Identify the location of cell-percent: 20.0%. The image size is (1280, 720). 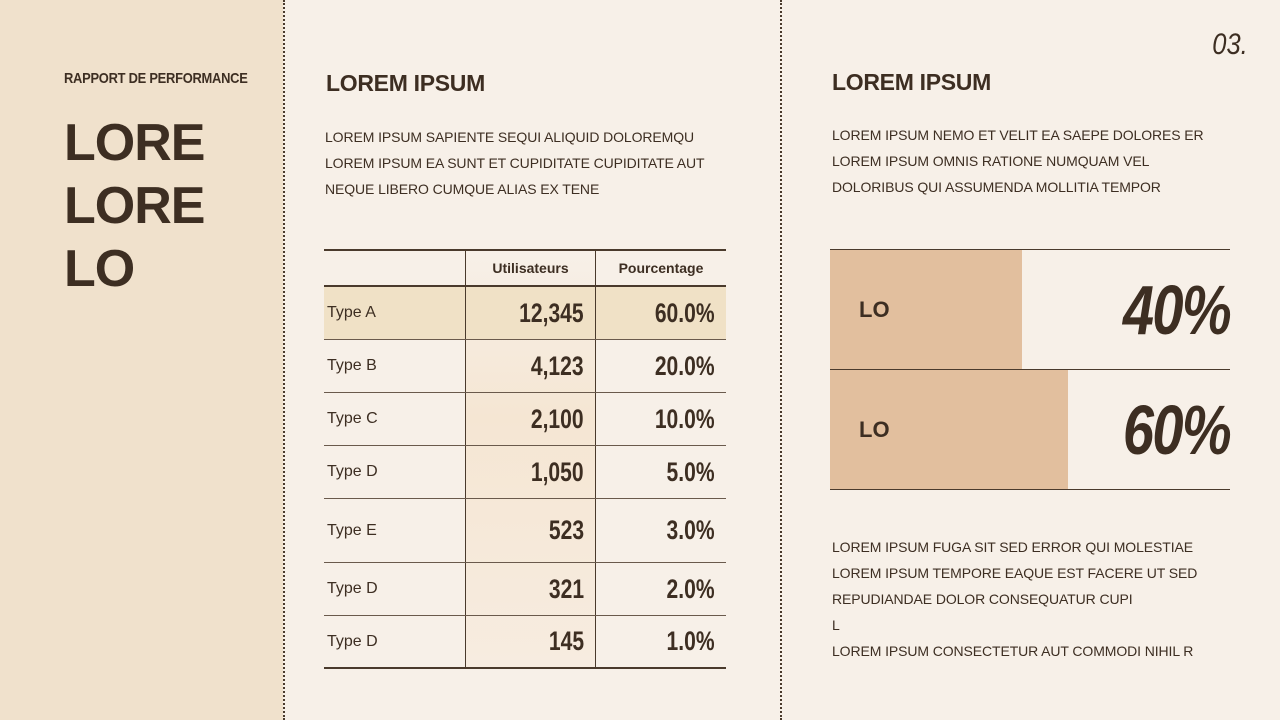
(660, 366).